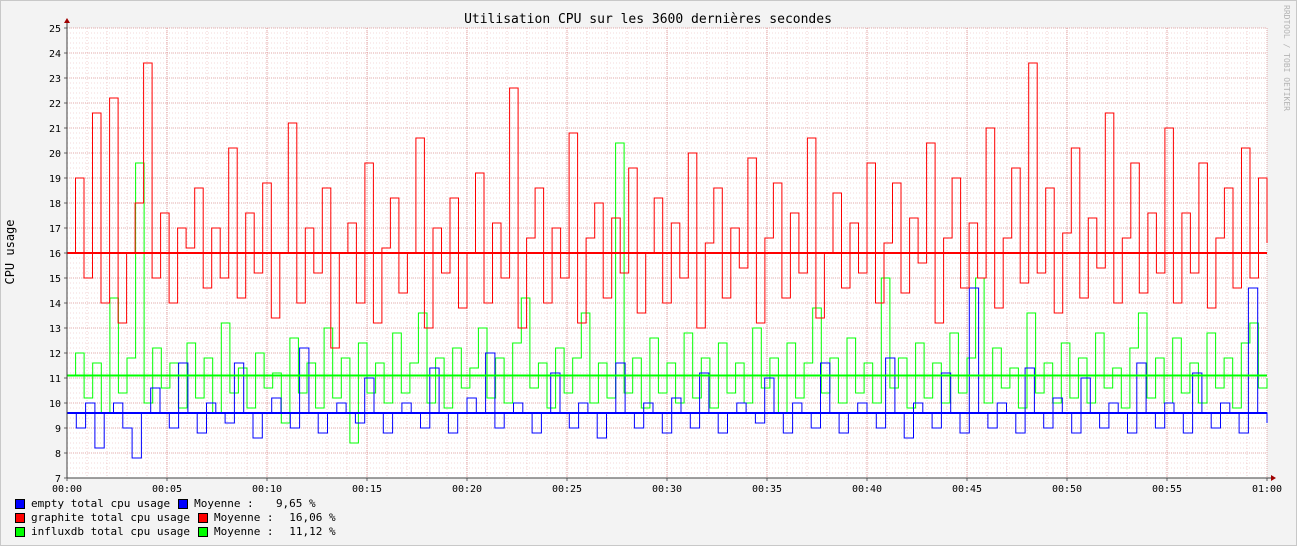 This screenshot has height=546, width=1297. What do you see at coordinates (567, 489) in the screenshot?
I see `x-tick-label: 00:25` at bounding box center [567, 489].